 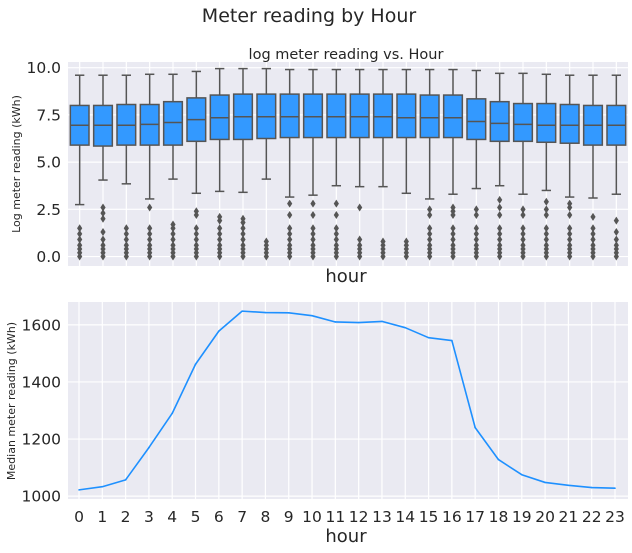 What do you see at coordinates (289, 517) in the screenshot?
I see `line-x-tick-label: 9` at bounding box center [289, 517].